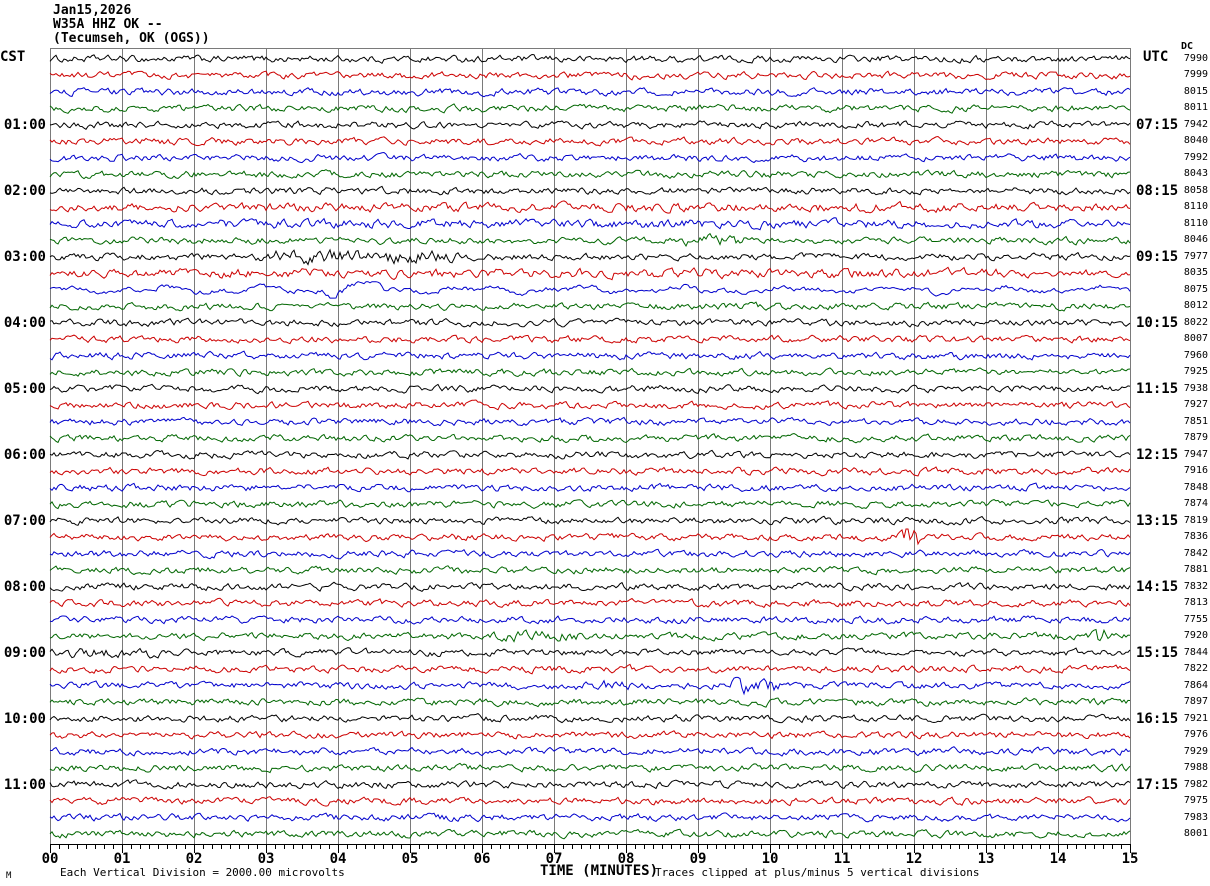 The image size is (1210, 886). What do you see at coordinates (1195, 537) in the screenshot?
I see `dc-value: 7836` at bounding box center [1195, 537].